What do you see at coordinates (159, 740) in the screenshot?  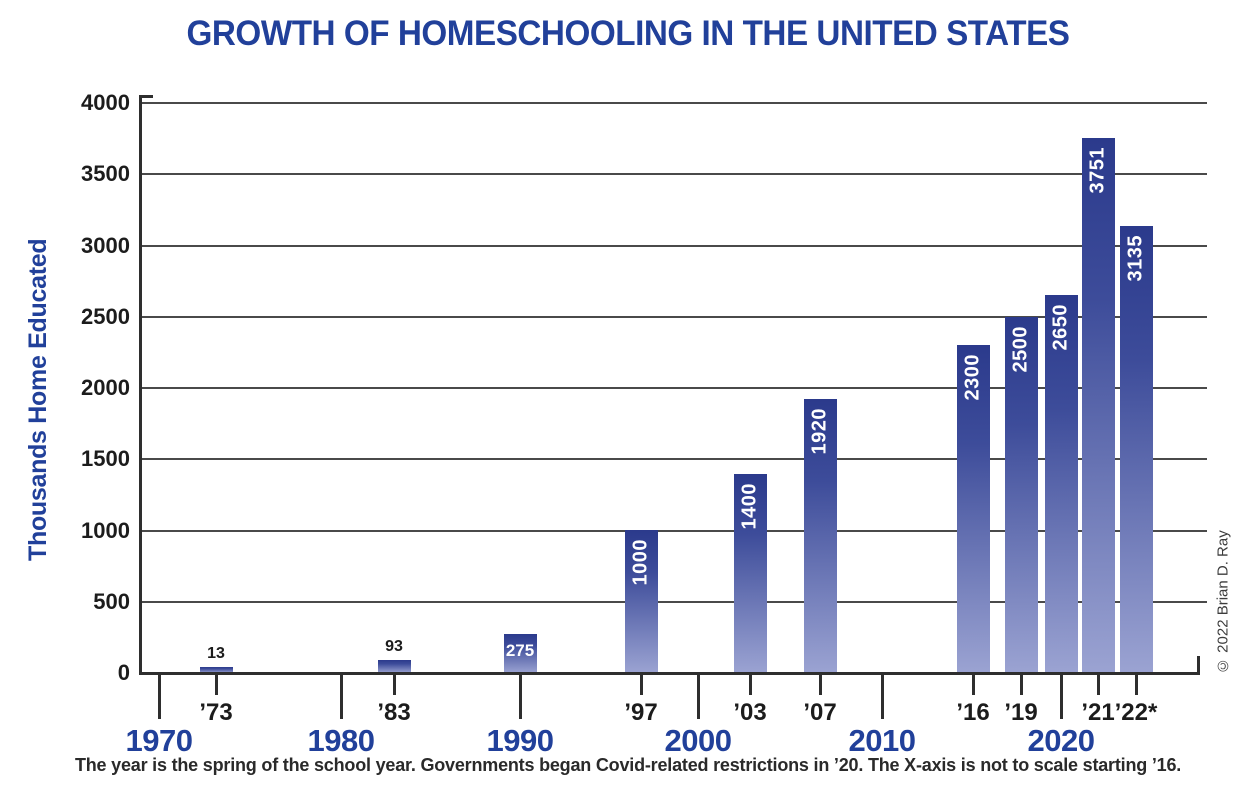 I see `x-major-label: 1970` at bounding box center [159, 740].